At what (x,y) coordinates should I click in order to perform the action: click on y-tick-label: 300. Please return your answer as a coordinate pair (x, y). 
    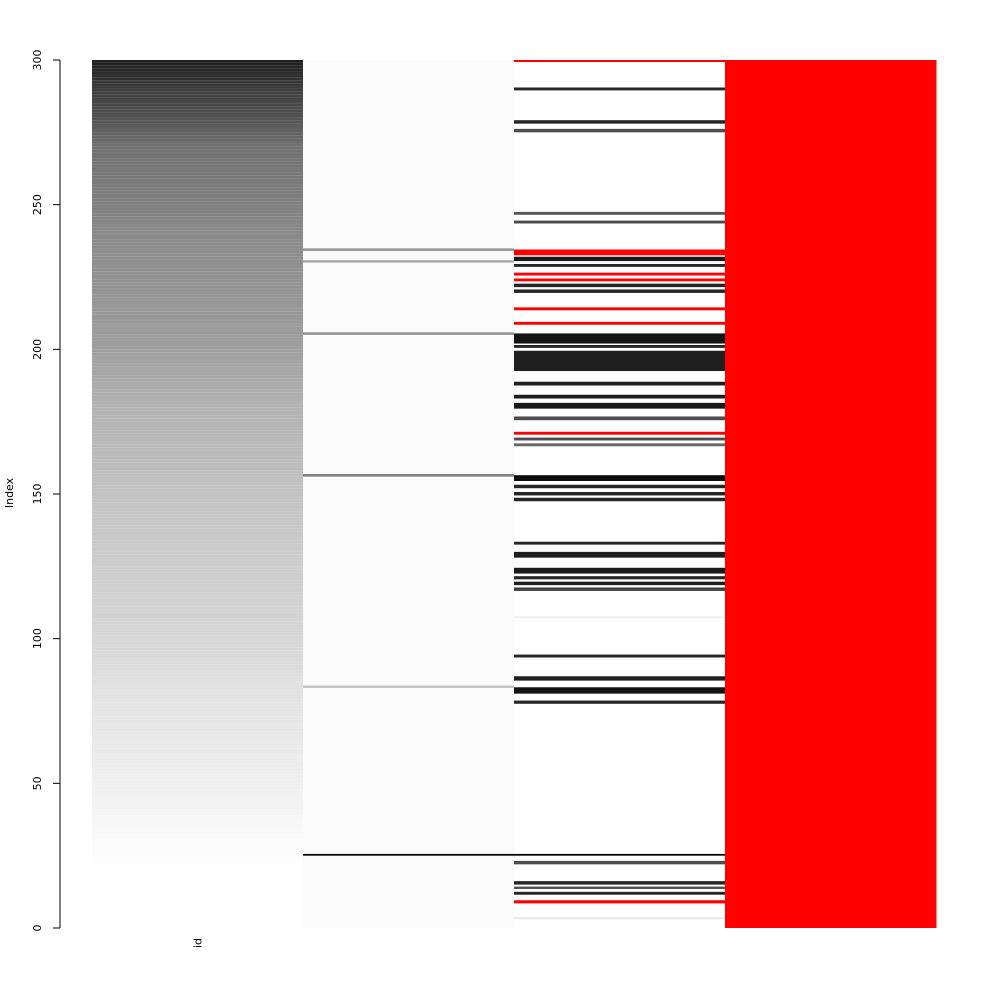
    Looking at the image, I should click on (37, 60).